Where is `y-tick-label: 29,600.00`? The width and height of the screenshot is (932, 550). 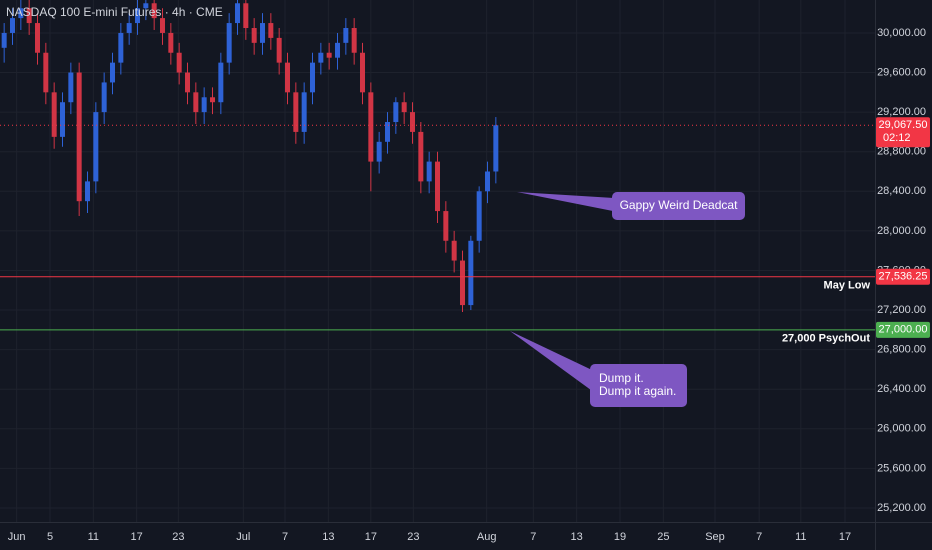
y-tick-label: 29,600.00 is located at coordinates (901, 72).